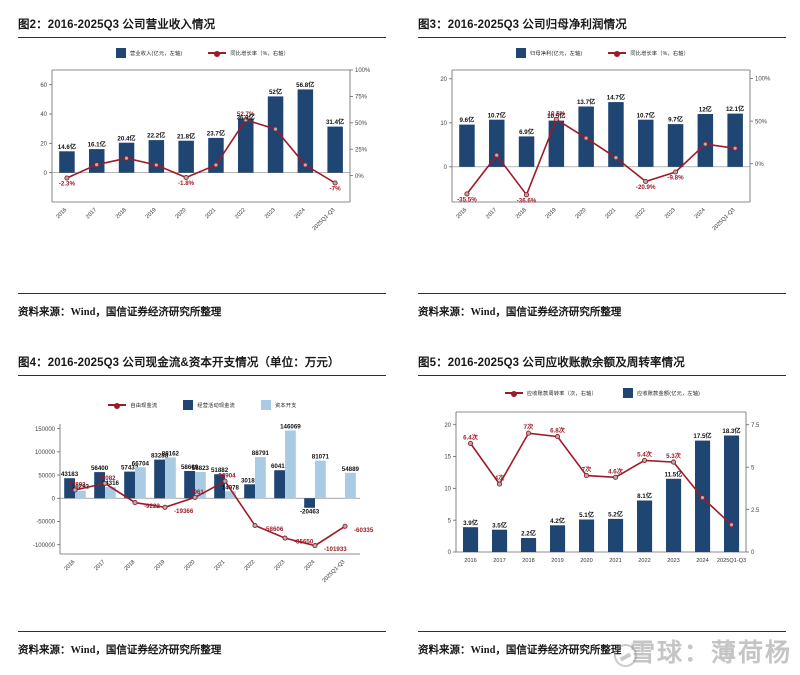 This screenshot has height=675, width=800. I want to click on svg-text: 2019, so click(557, 561).